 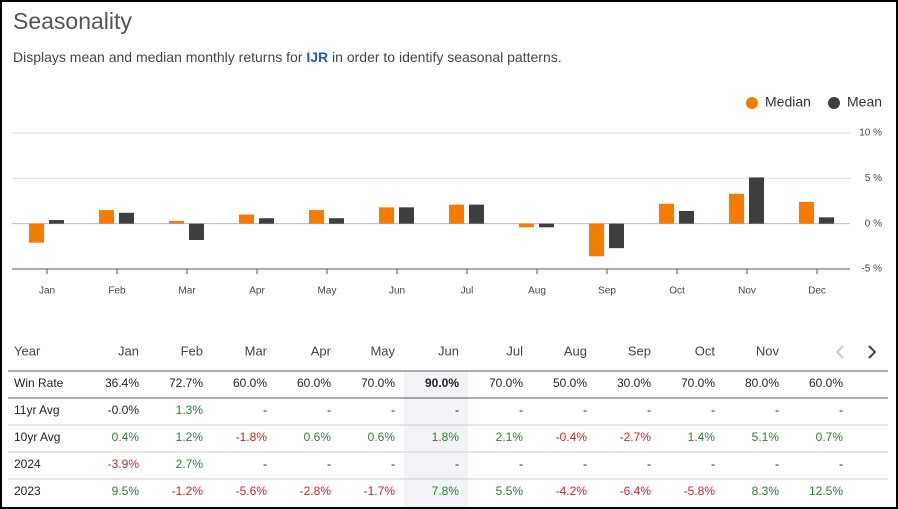 I want to click on table-header: Jun, so click(x=448, y=350).